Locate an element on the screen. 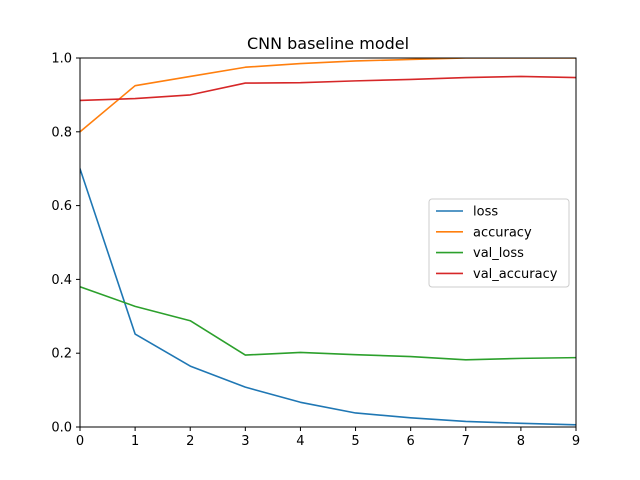 The image size is (640, 480). x-tick-label: 3 is located at coordinates (245, 441).